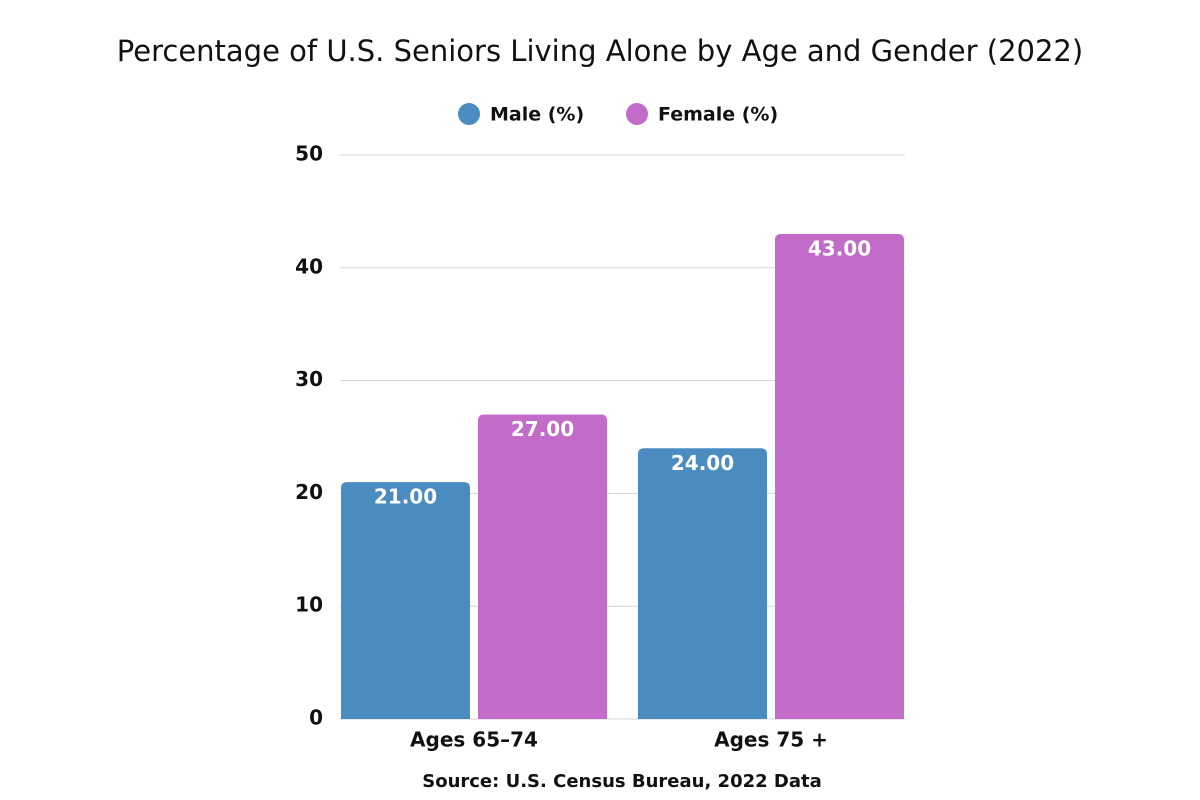 The image size is (1200, 800). Describe the element at coordinates (309, 492) in the screenshot. I see `y-tick-label: 20` at that location.